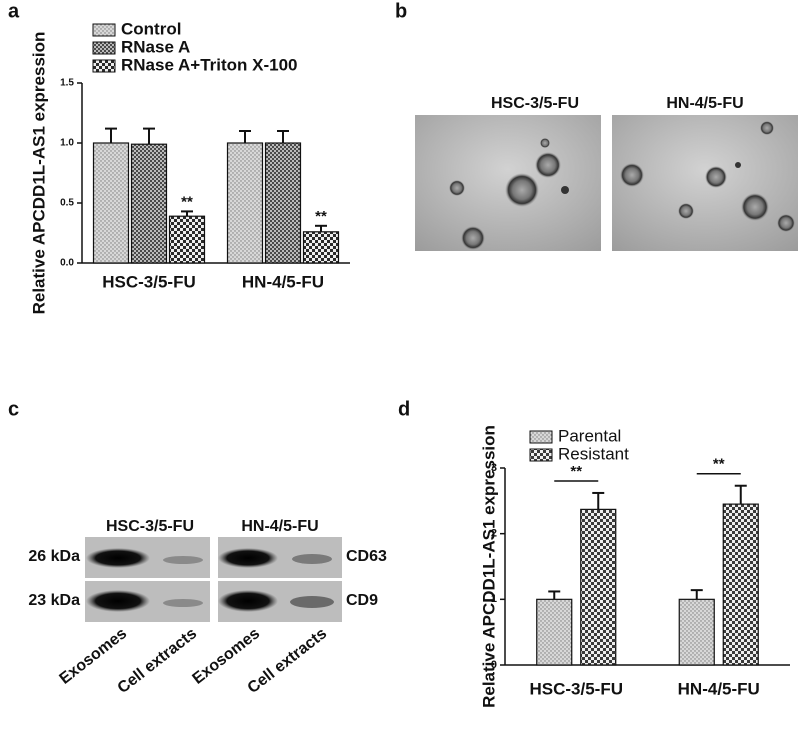 Image resolution: width=800 pixels, height=733 pixels. Describe the element at coordinates (362, 600) in the screenshot. I see `blot-marker-label: CD9` at that location.